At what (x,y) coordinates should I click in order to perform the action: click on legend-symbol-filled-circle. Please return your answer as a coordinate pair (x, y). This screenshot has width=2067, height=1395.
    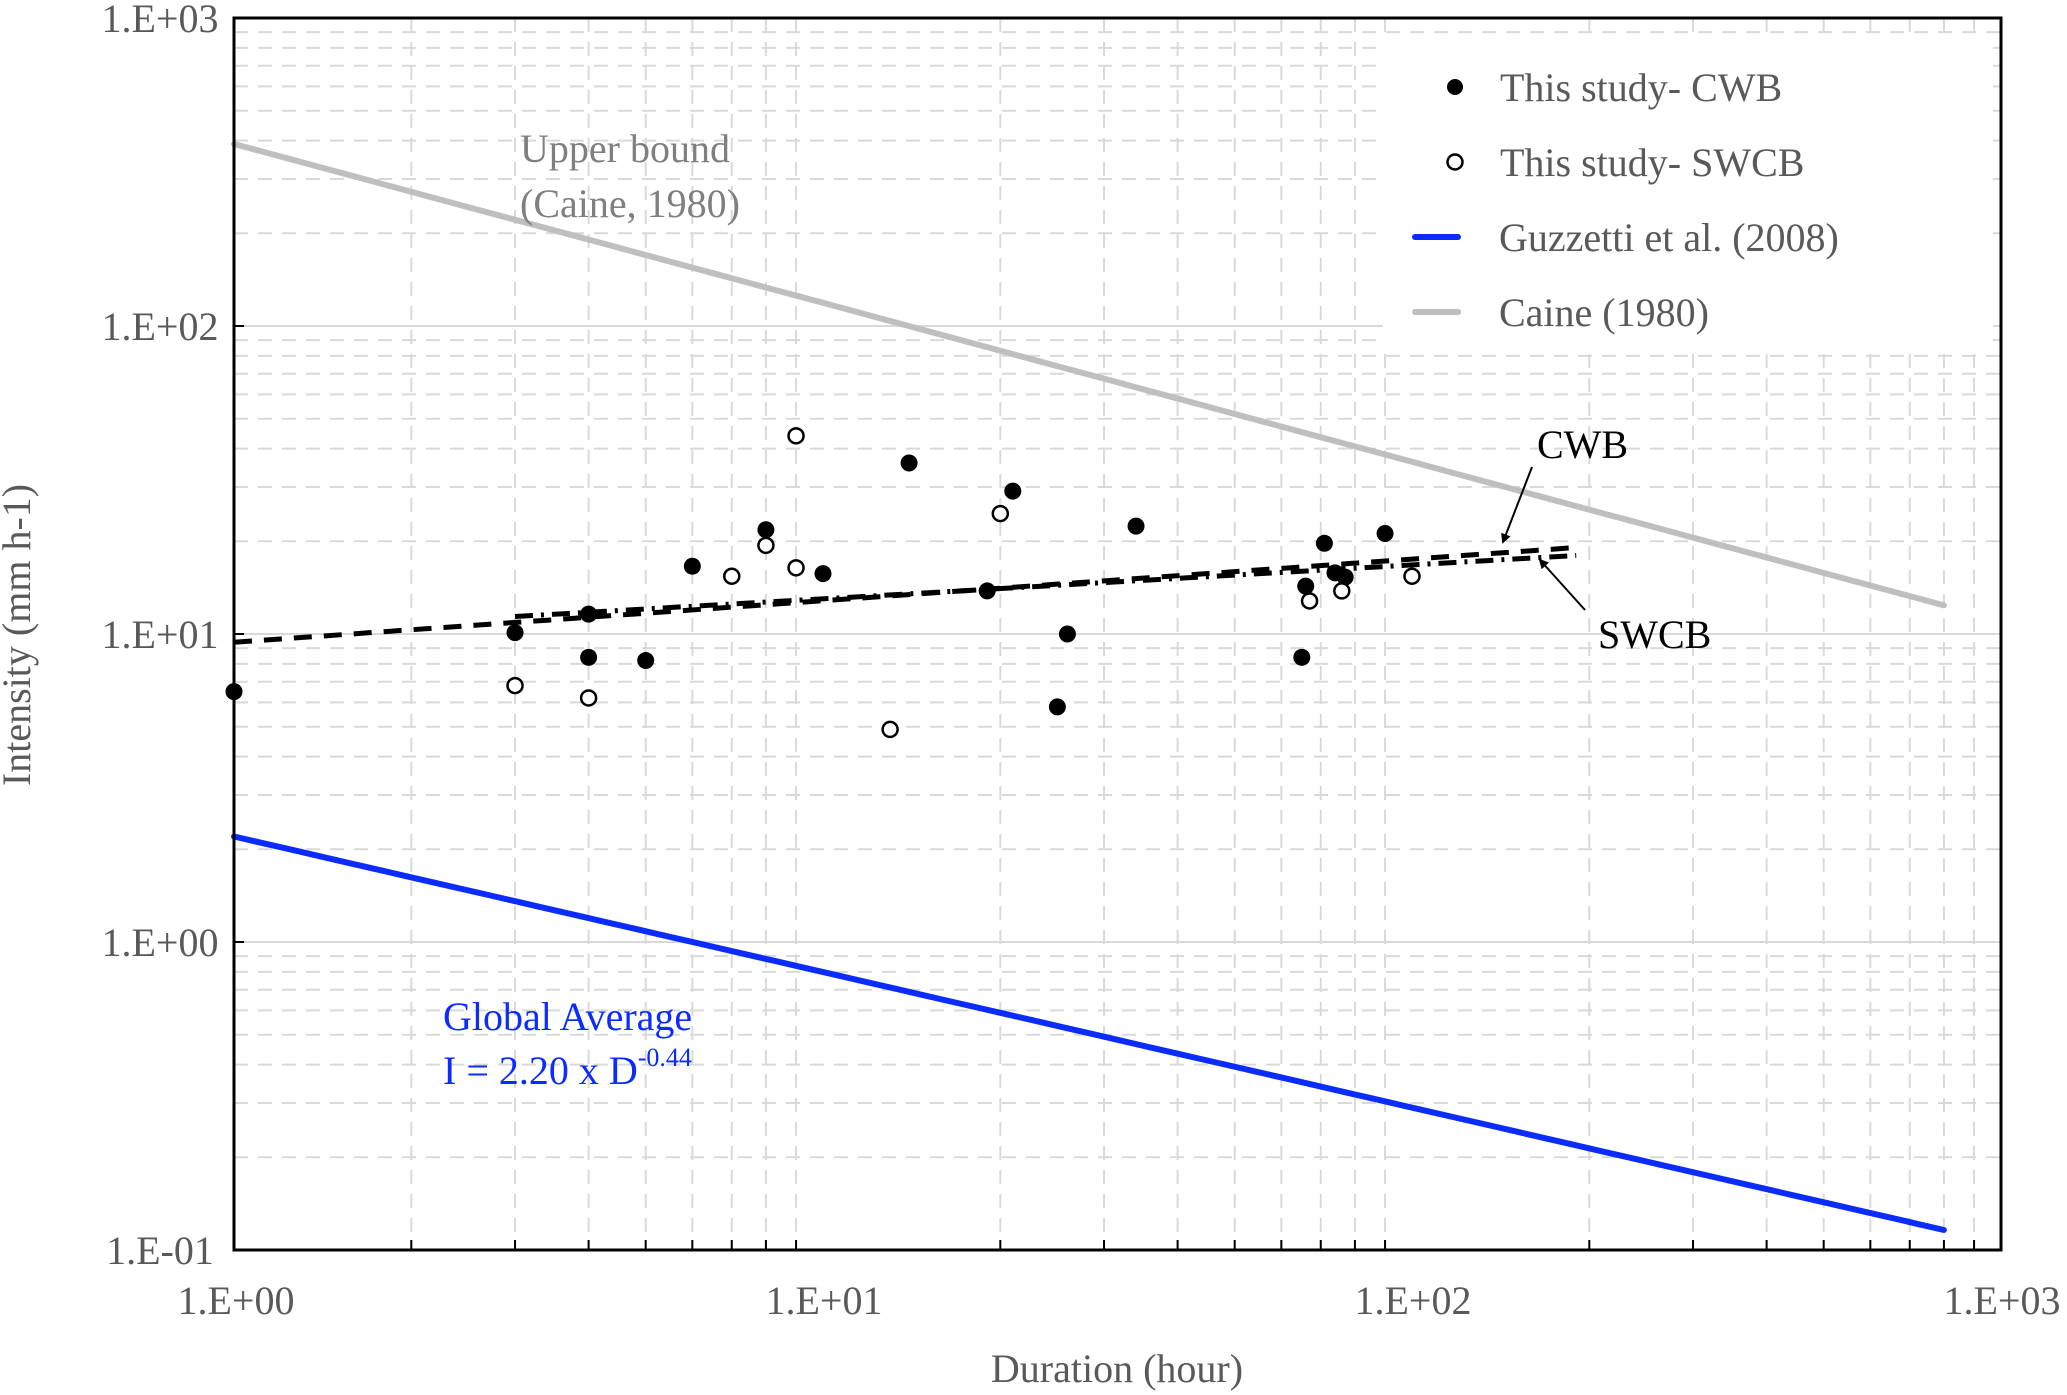
    Looking at the image, I should click on (1455, 87).